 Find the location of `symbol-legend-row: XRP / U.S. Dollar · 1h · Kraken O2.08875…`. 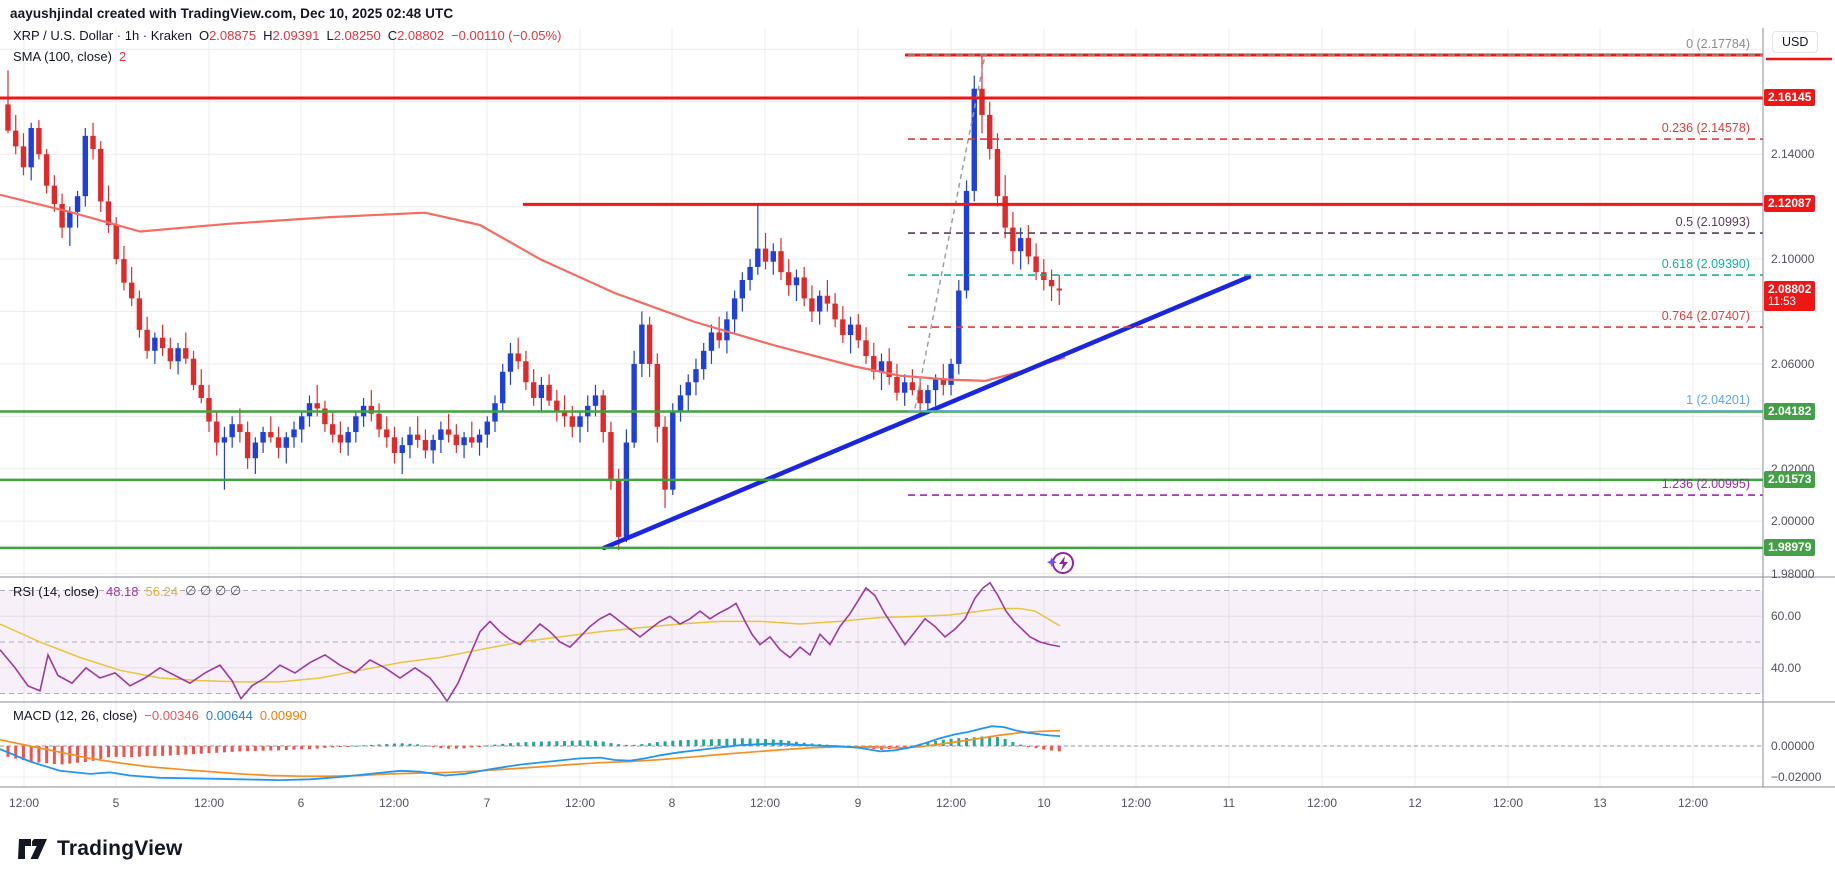

symbol-legend-row: XRP / U.S. Dollar · 1h · Kraken O2.08875… is located at coordinates (287, 35).